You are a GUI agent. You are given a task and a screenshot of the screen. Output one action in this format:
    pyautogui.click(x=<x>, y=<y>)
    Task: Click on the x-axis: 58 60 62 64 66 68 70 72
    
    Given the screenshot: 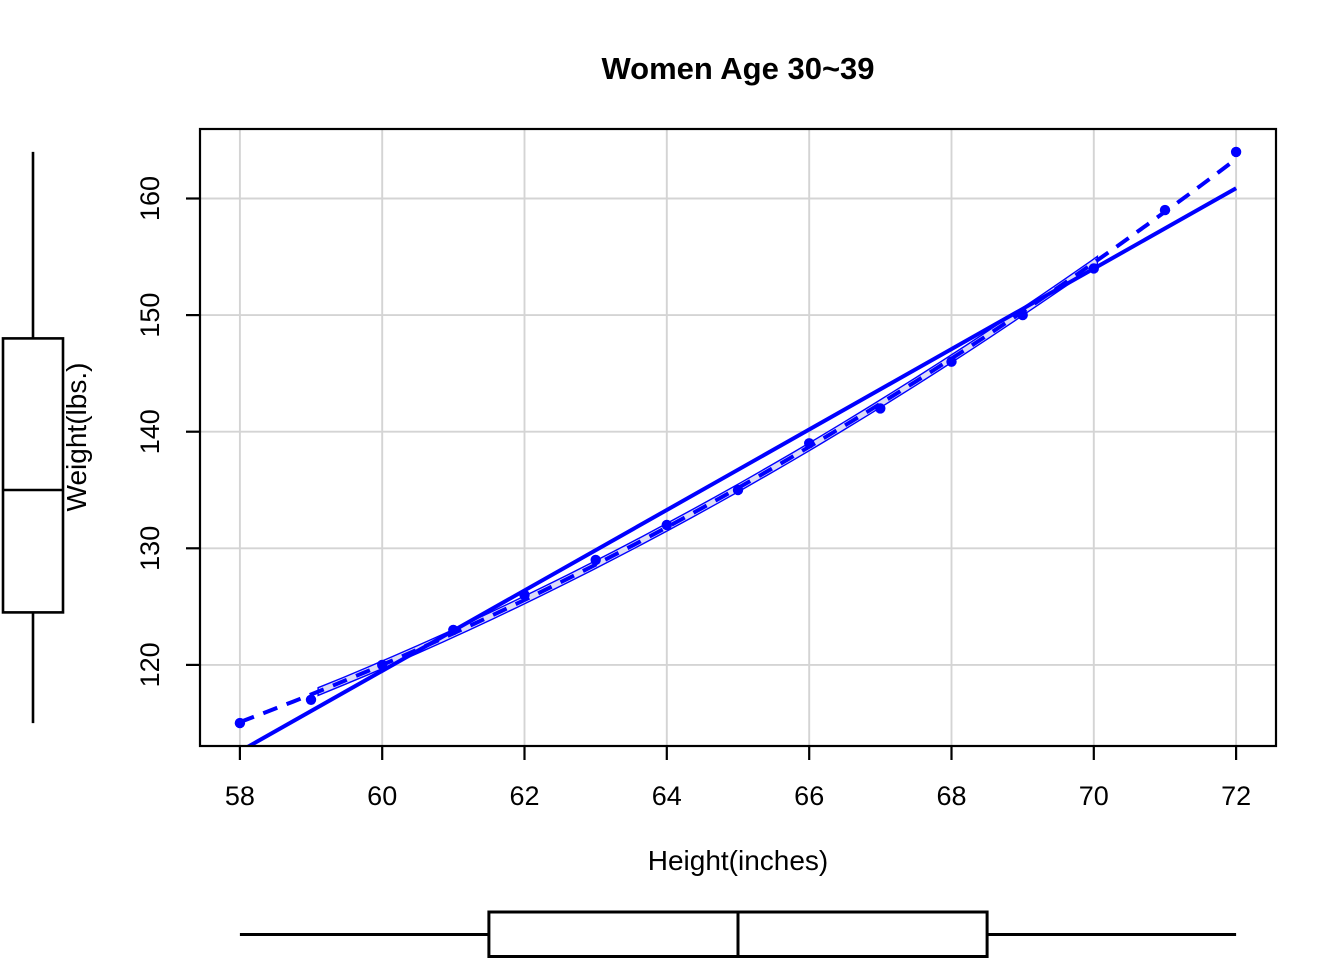 What is the action you would take?
    pyautogui.click(x=738, y=779)
    